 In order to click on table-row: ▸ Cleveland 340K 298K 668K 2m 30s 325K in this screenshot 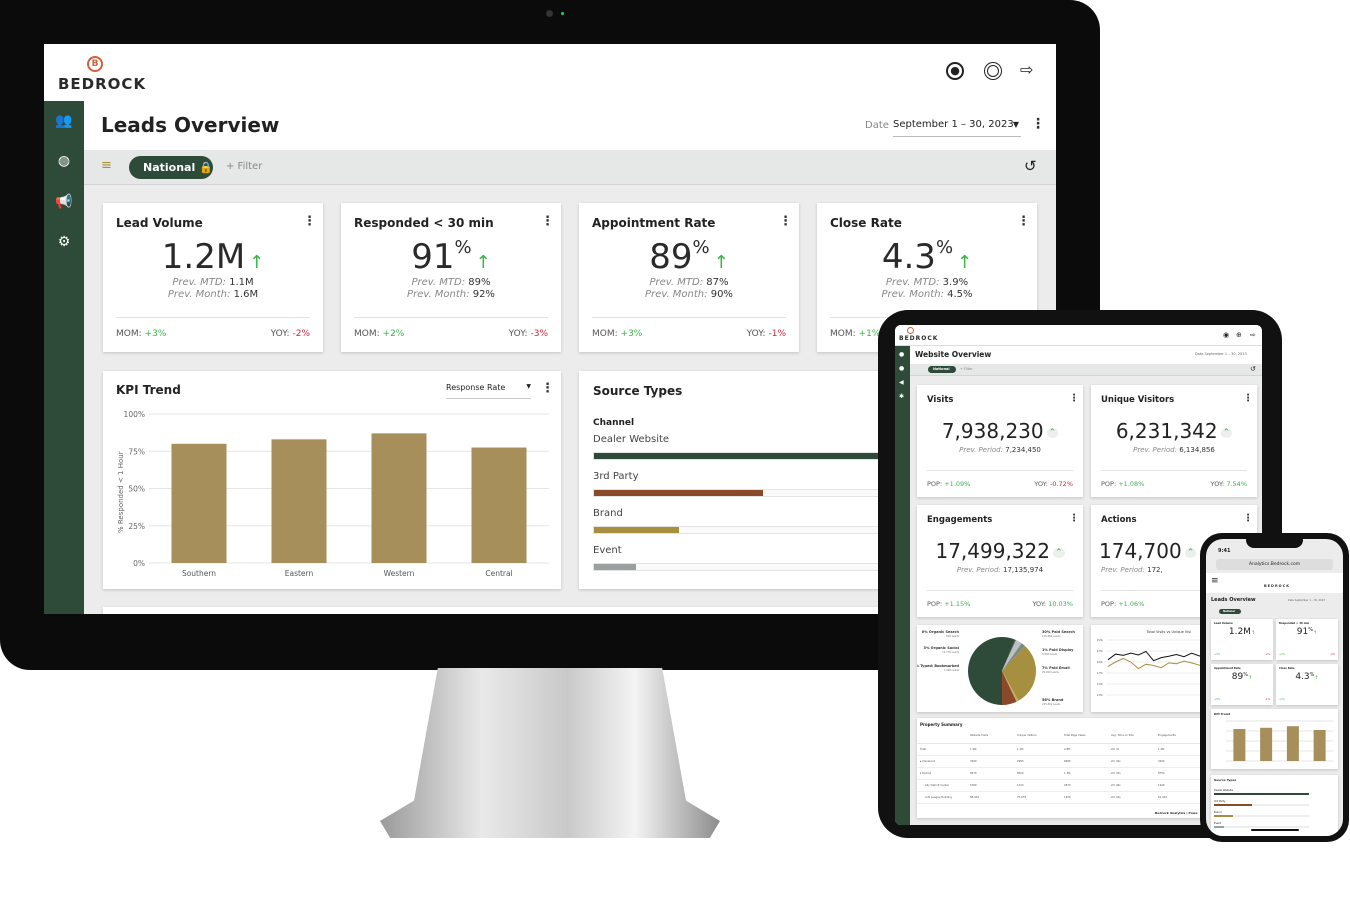, I will do `click(1089, 762)`.